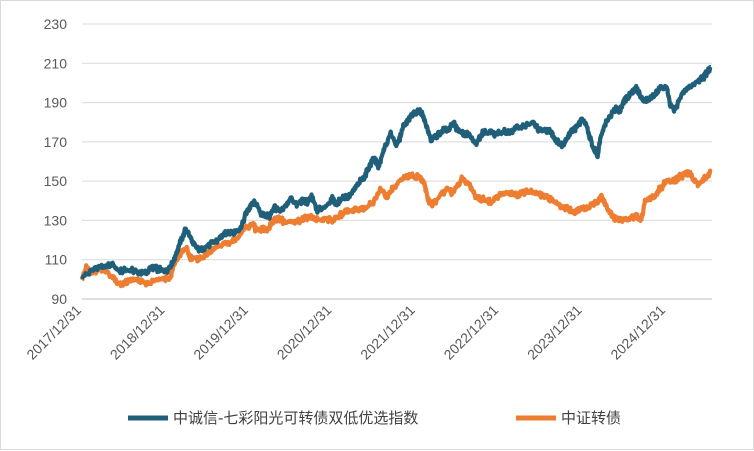  Describe the element at coordinates (220, 332) in the screenshot. I see `x-tick-label: 2019/12/31` at that location.